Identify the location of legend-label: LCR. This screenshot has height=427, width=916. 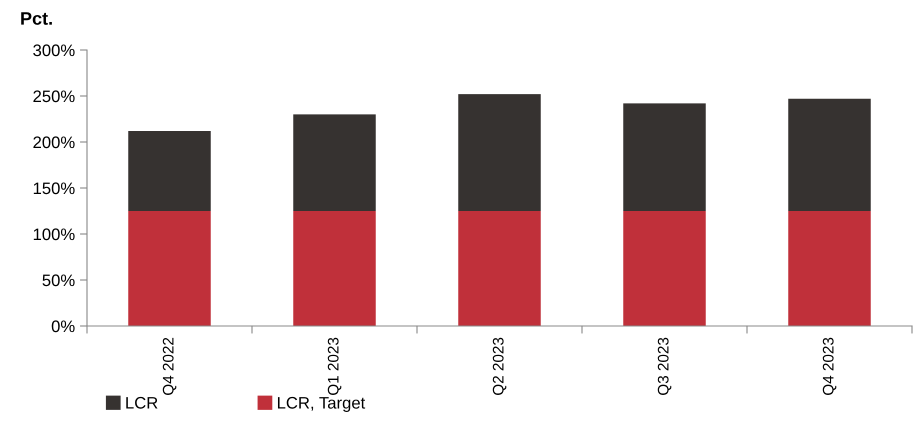
(142, 402).